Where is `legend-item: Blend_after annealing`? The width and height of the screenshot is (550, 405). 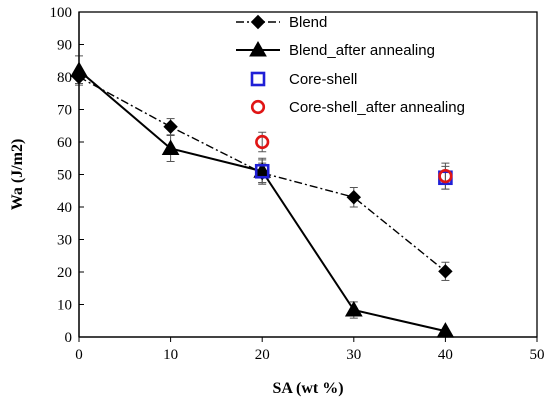
legend-item: Blend_after annealing is located at coordinates (335, 49).